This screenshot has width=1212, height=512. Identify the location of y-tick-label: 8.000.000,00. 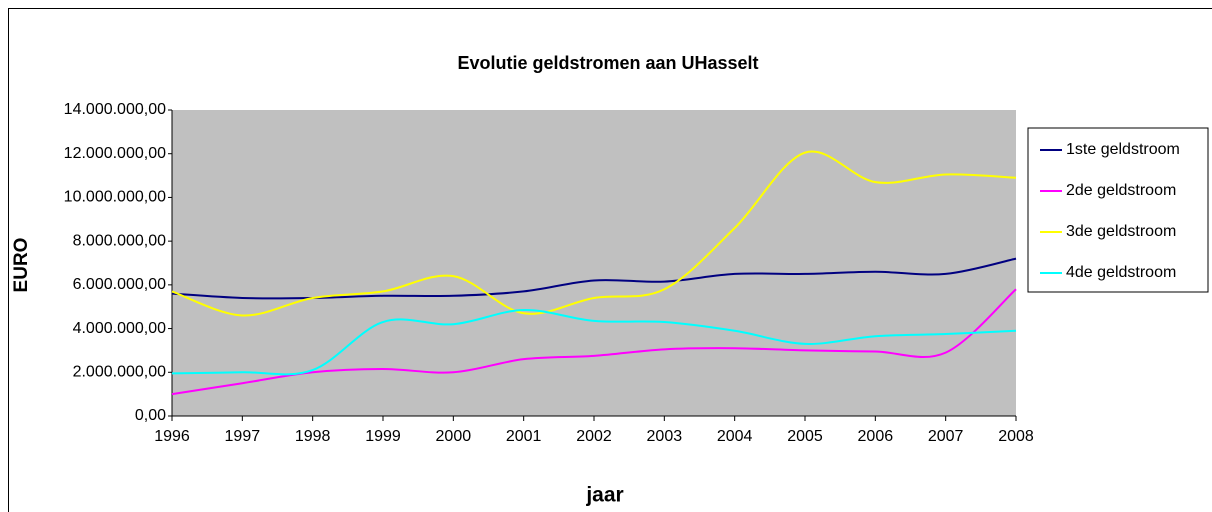
(120, 240).